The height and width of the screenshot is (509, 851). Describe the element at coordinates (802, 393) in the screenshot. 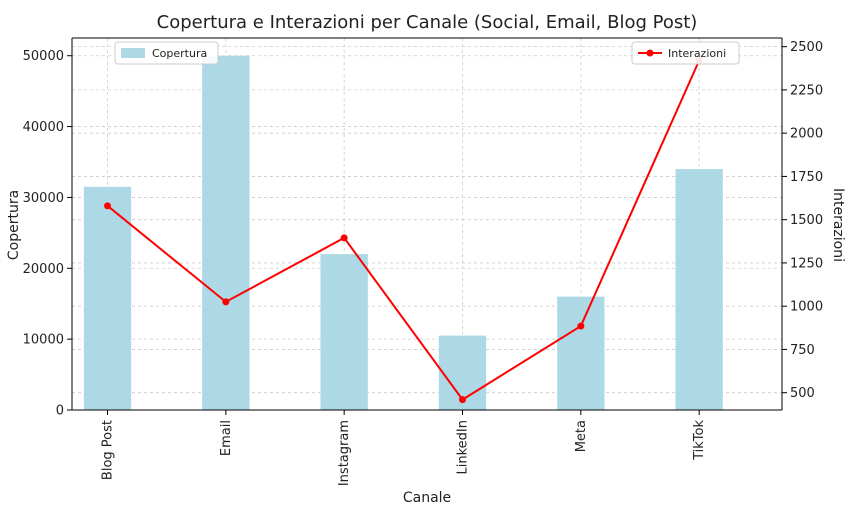

I see `y-right-tick-label: 500` at that location.